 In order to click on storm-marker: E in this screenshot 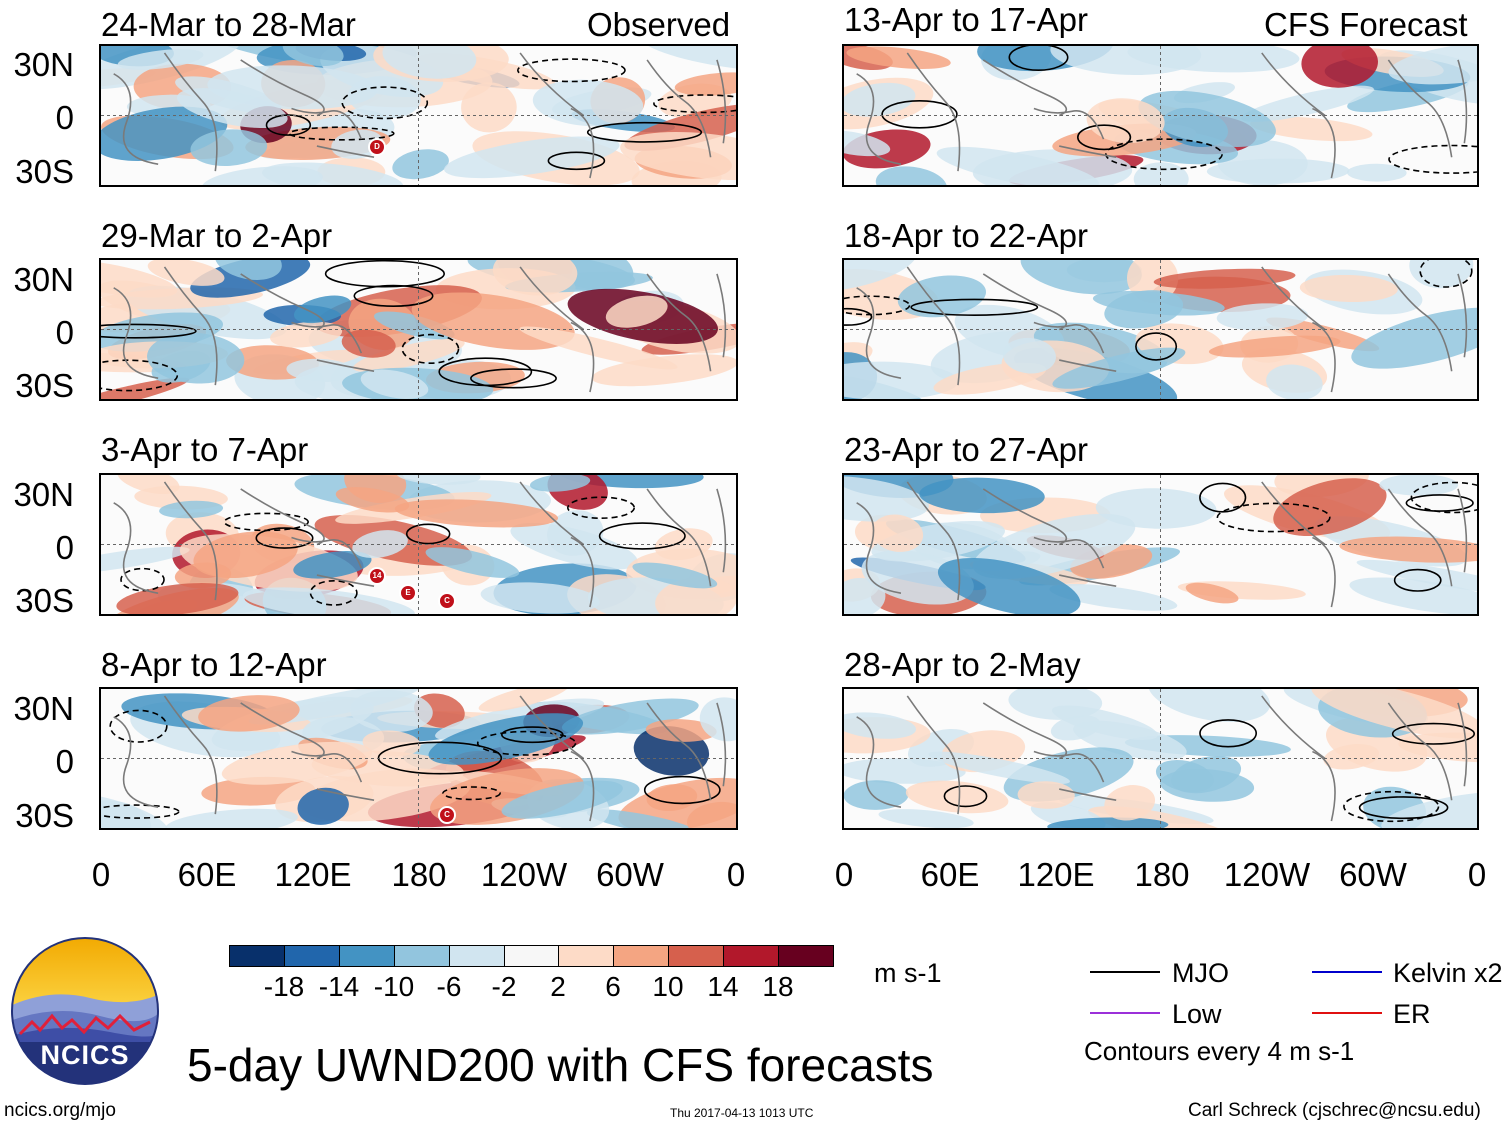, I will do `click(408, 593)`.